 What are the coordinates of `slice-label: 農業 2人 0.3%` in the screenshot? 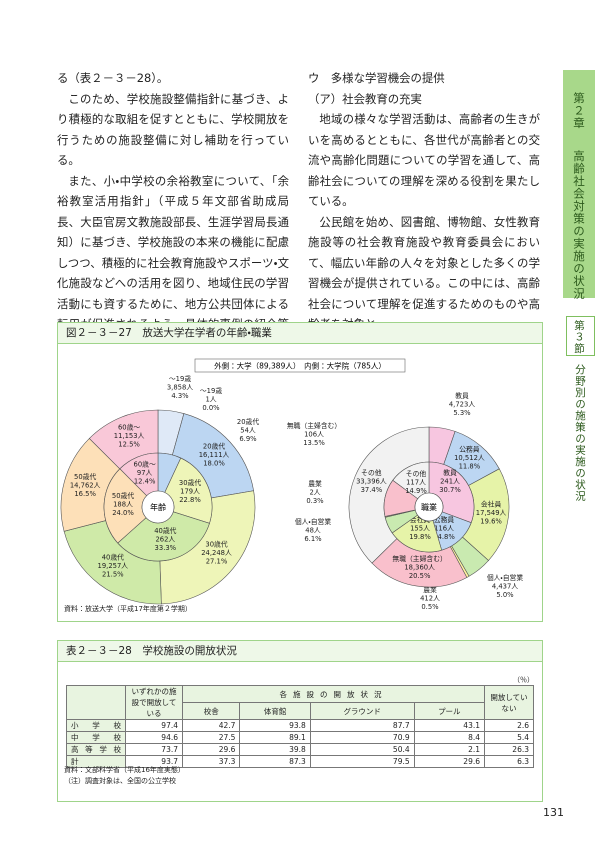 It's located at (315, 492).